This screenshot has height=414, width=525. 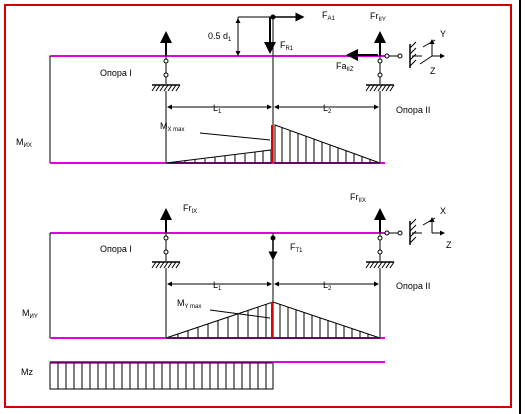 I want to click on fr1x-sub: IX, so click(x=195, y=212).